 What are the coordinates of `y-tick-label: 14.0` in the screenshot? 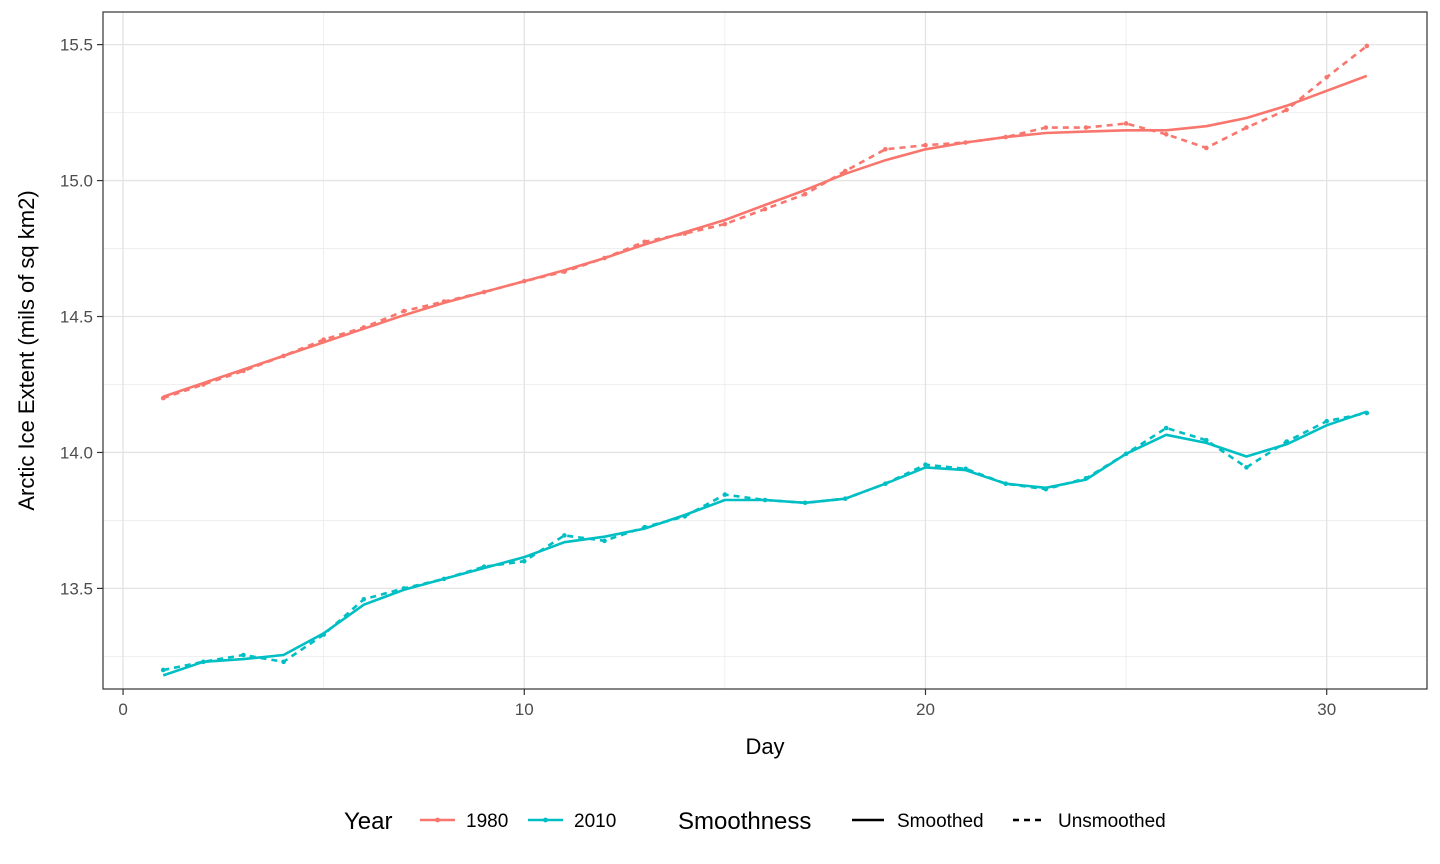 It's located at (76, 452).